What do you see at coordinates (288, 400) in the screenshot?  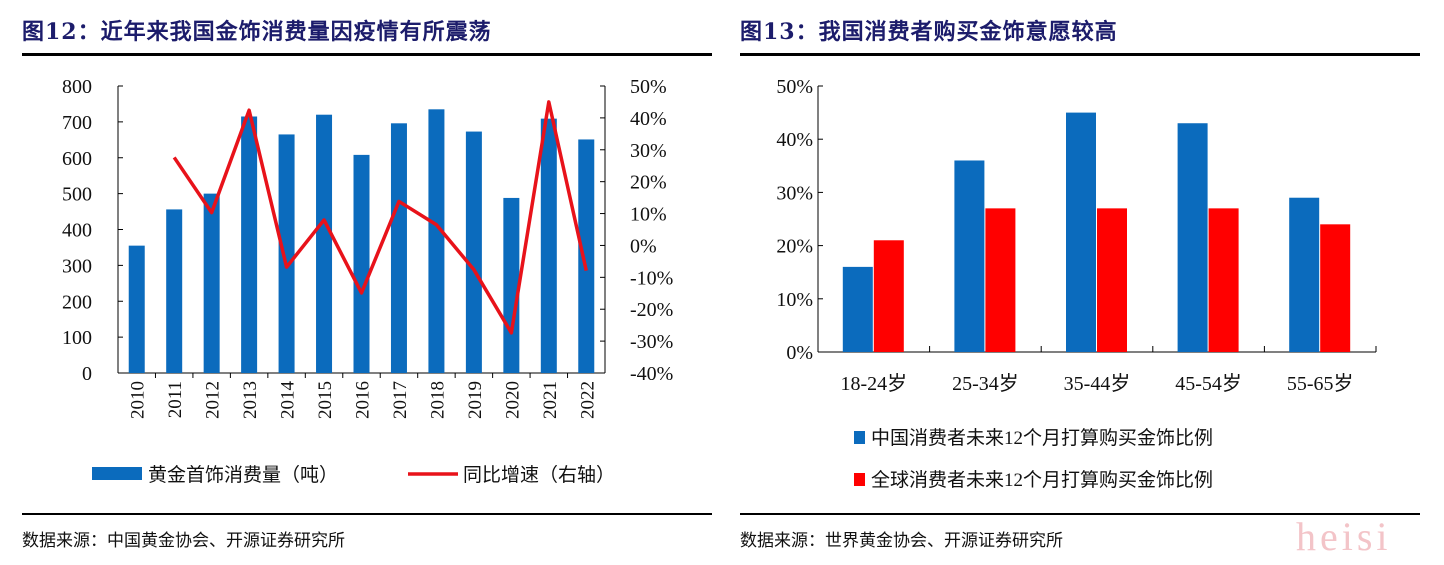 I see `x-tick-label: 2014` at bounding box center [288, 400].